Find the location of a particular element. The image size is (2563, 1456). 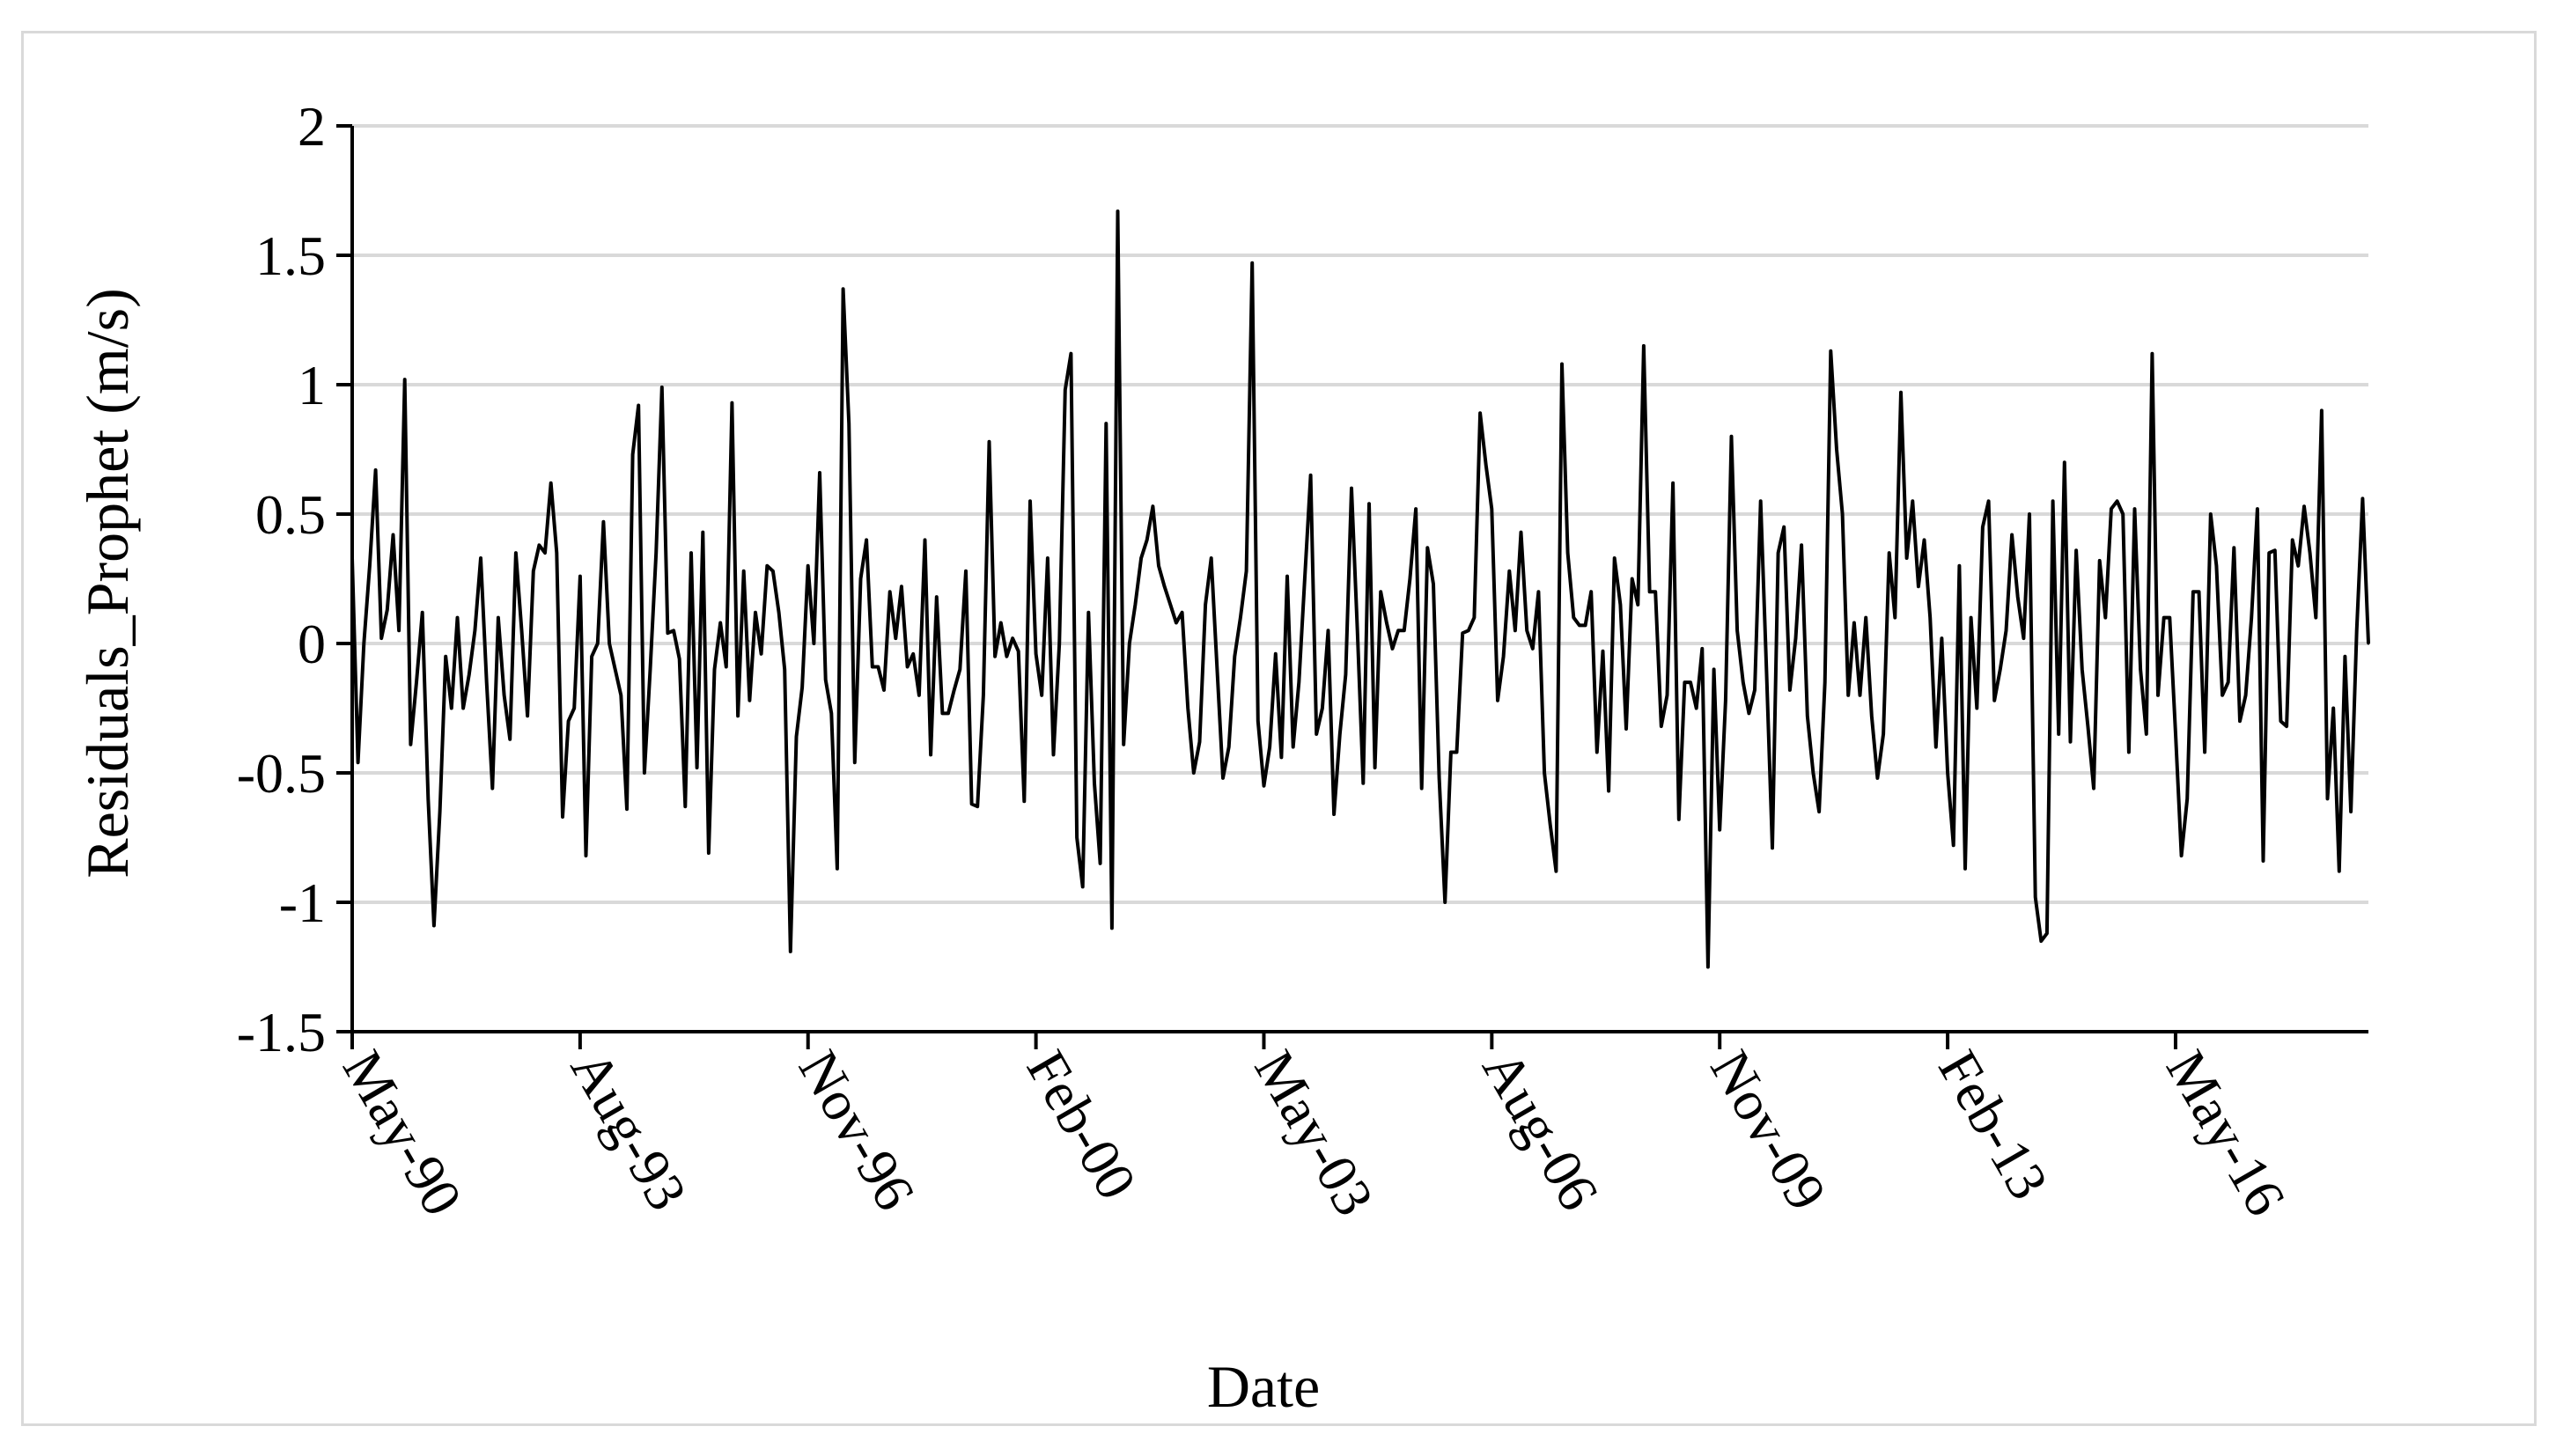

y-tick-label: -0.5 is located at coordinates (281, 773).